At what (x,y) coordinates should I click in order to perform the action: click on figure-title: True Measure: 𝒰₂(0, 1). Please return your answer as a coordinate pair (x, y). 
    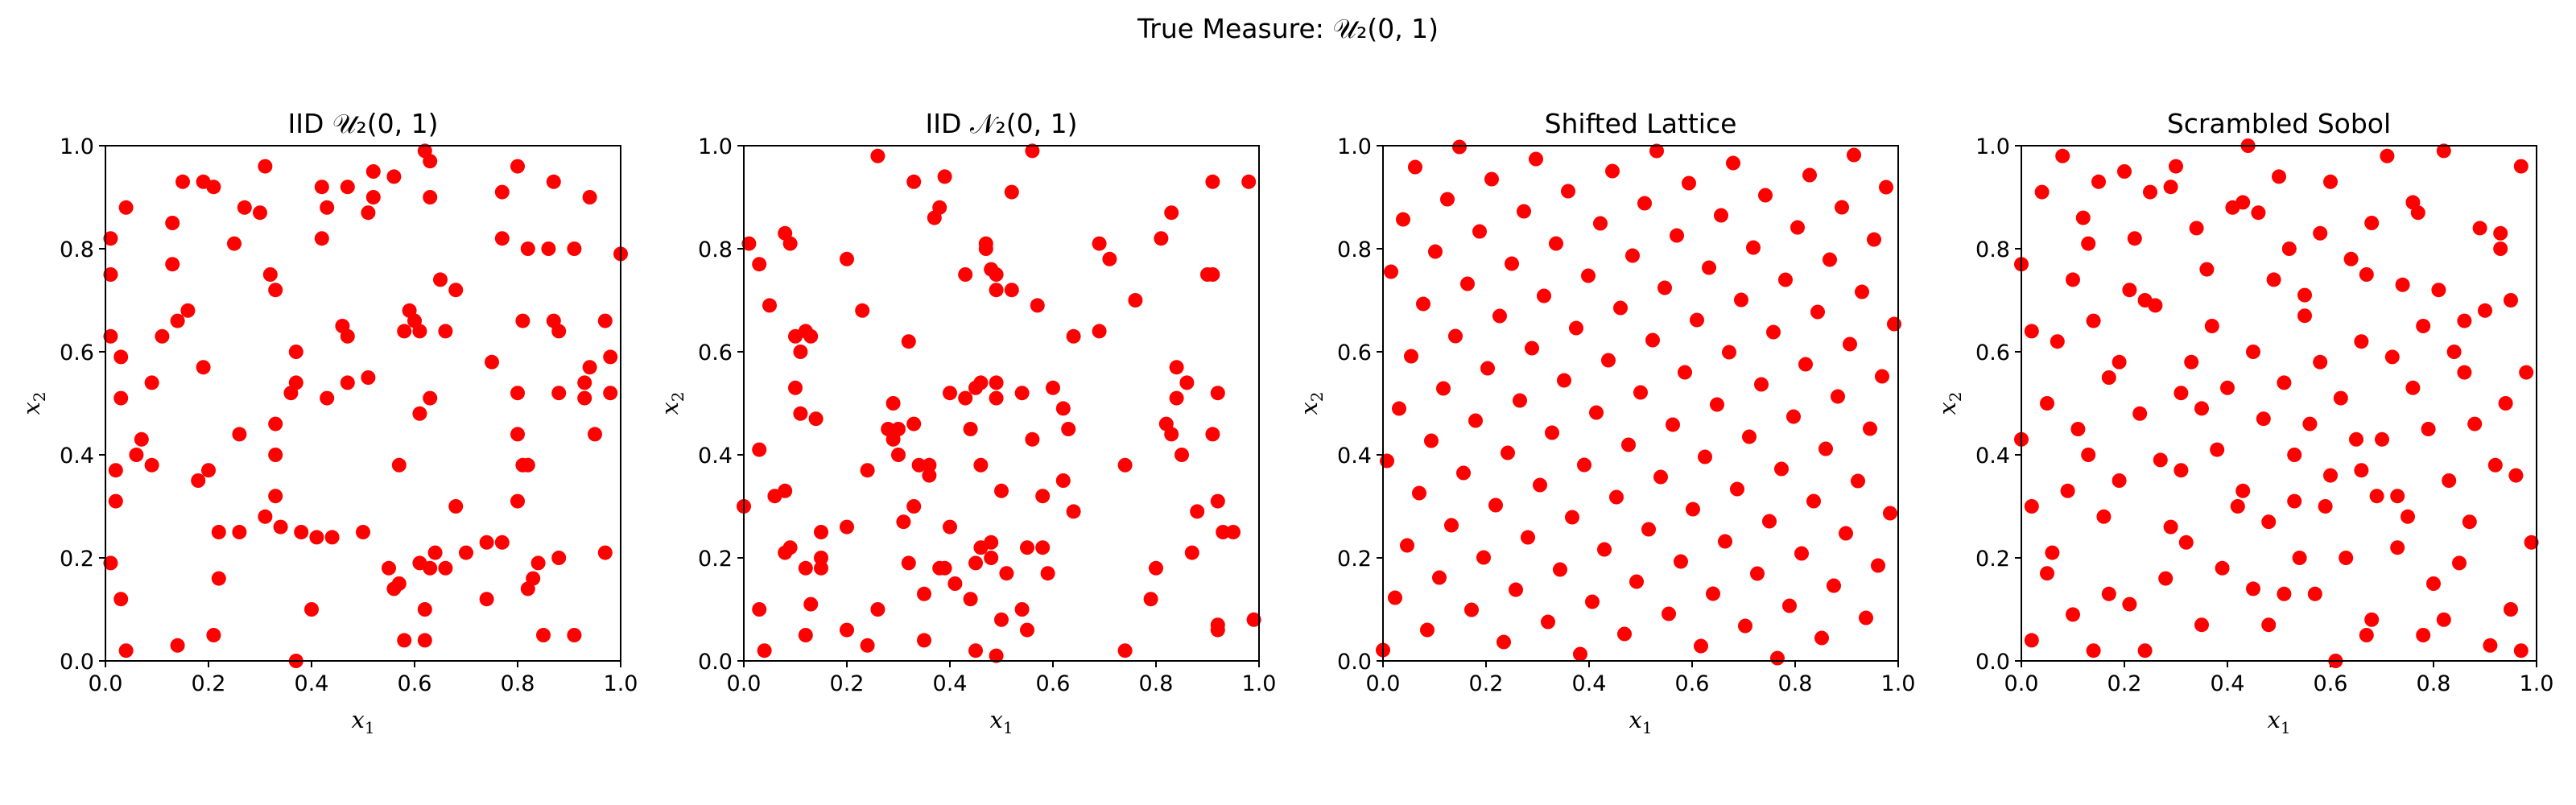
    Looking at the image, I should click on (1288, 28).